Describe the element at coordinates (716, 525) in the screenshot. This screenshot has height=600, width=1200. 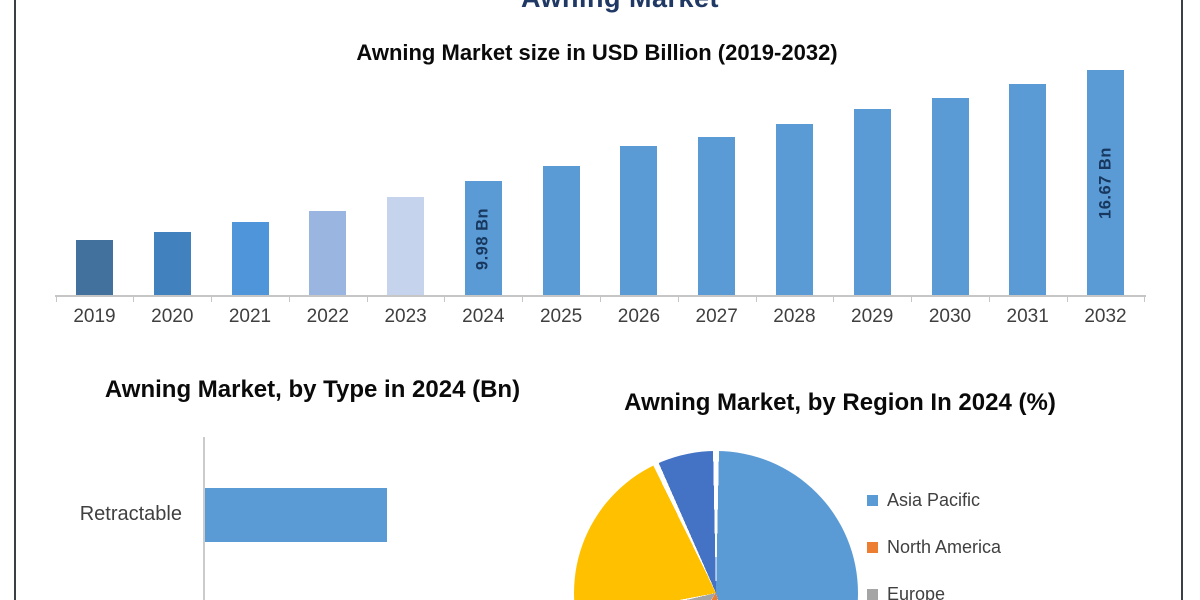
I see `pie-circle` at that location.